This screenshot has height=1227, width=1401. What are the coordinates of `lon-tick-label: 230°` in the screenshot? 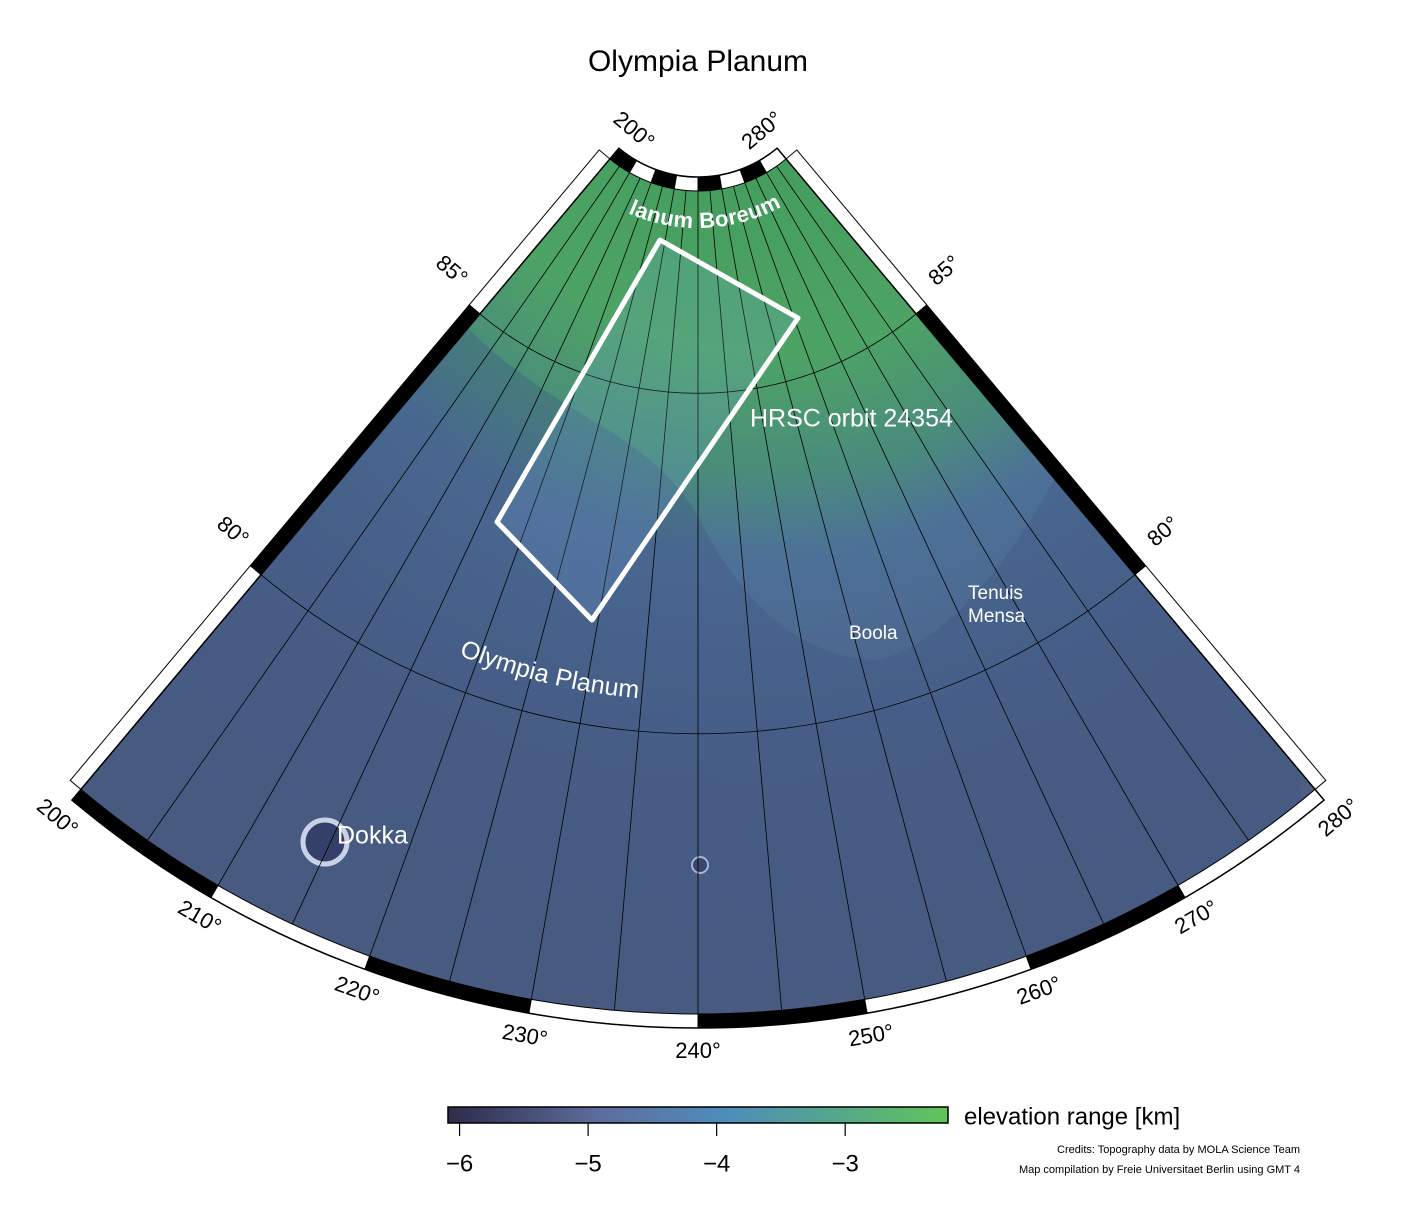 It's located at (524, 1035).